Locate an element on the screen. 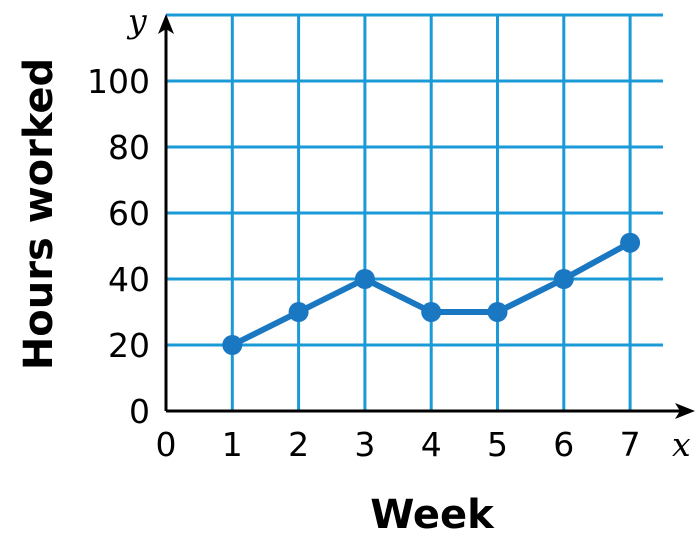 The width and height of the screenshot is (697, 535). x-tick-label: 0 is located at coordinates (166, 444).